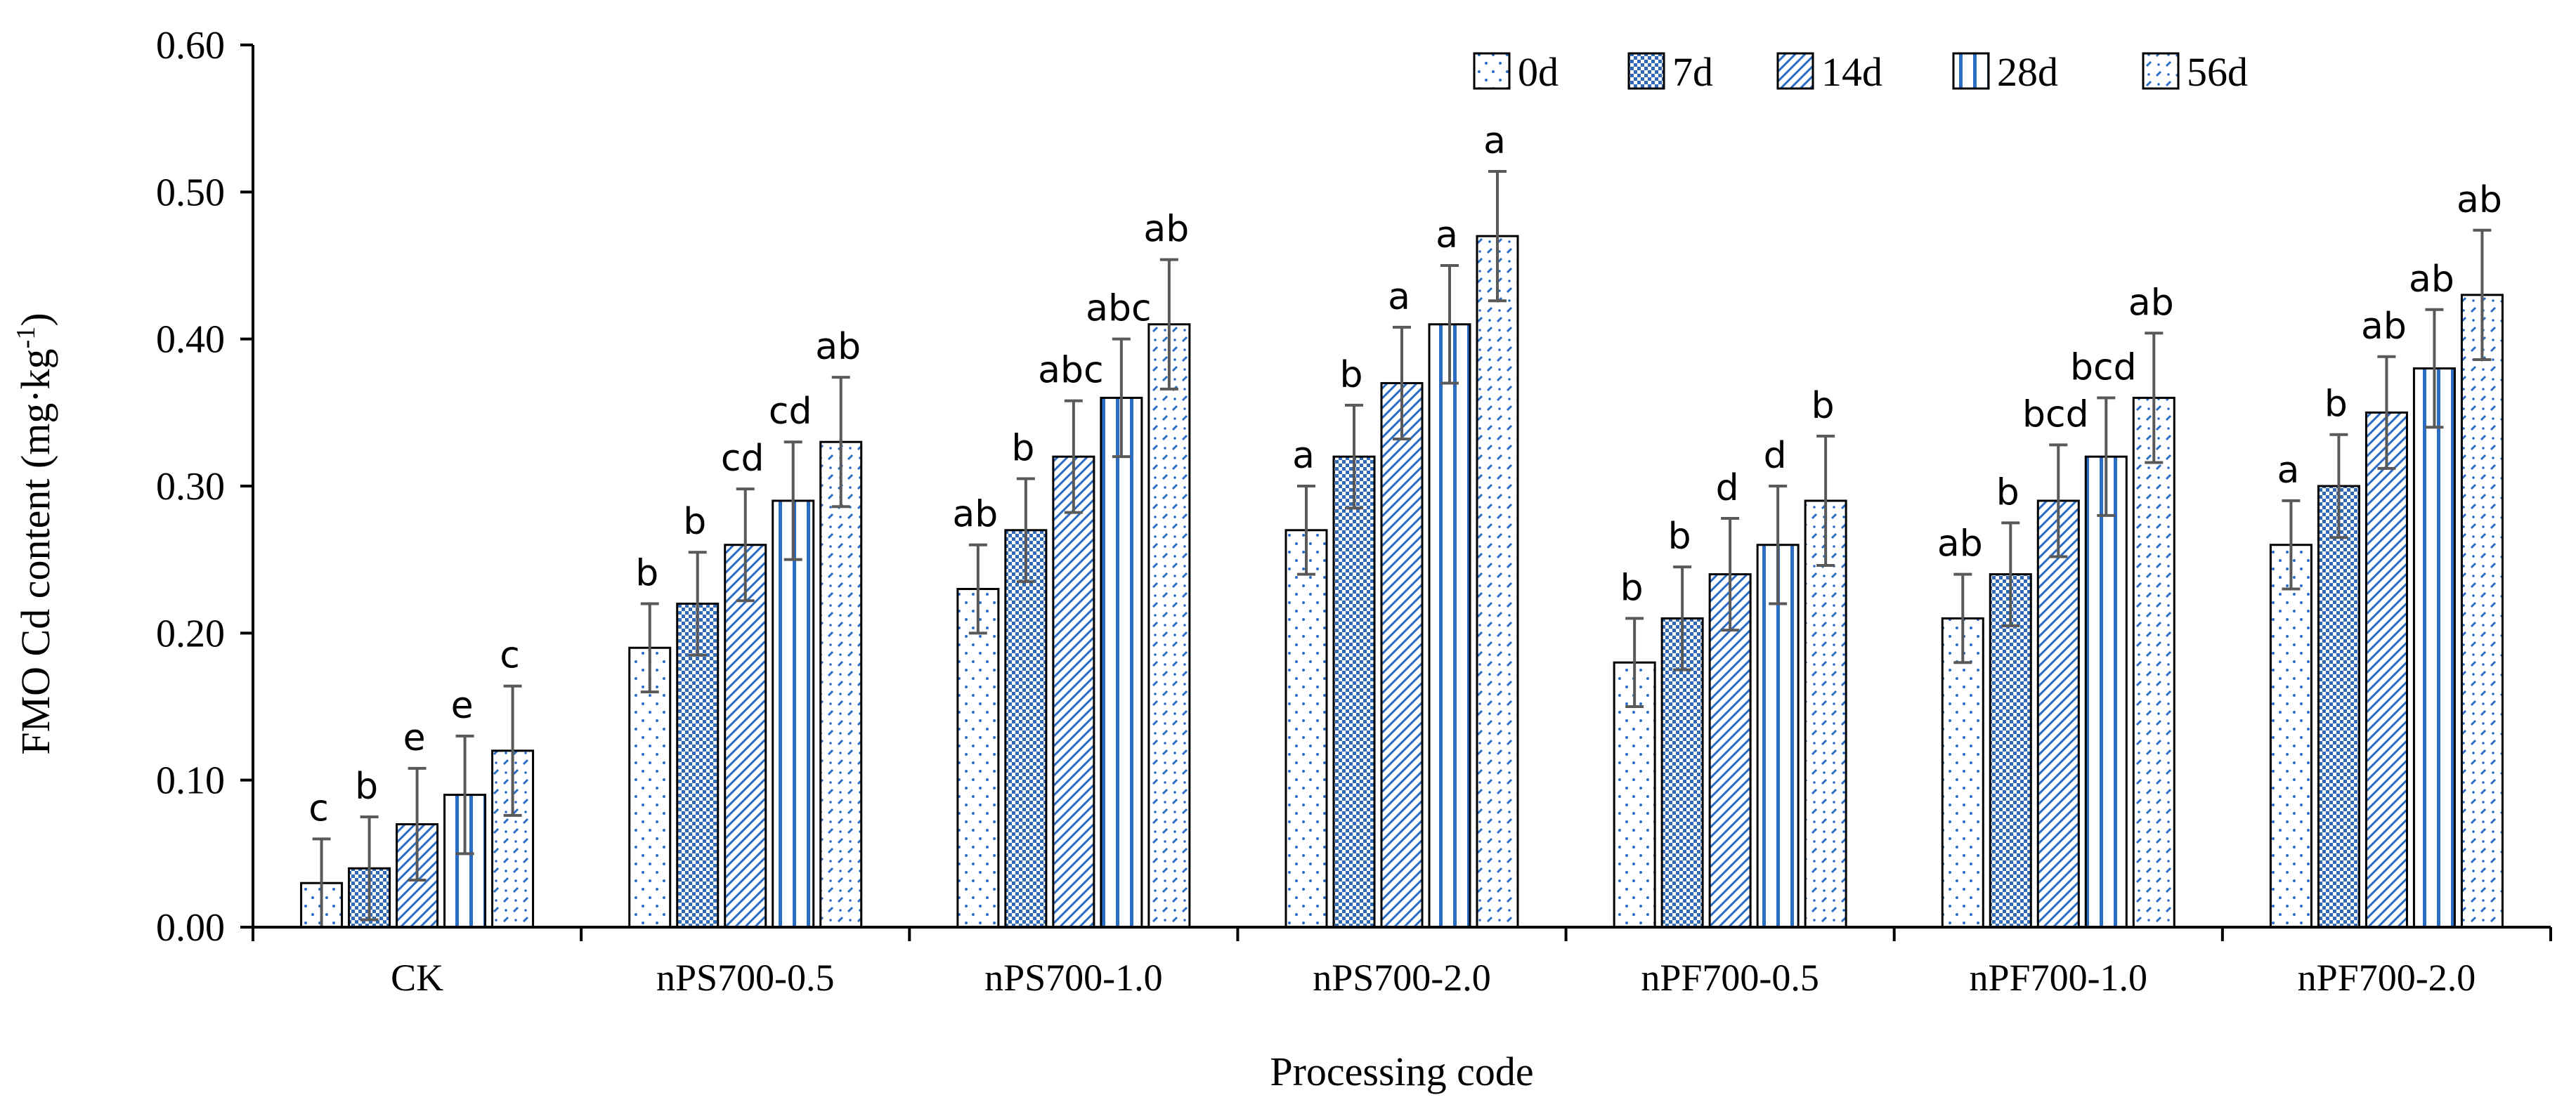  I want to click on y-tick-label: 0.50, so click(190, 193).